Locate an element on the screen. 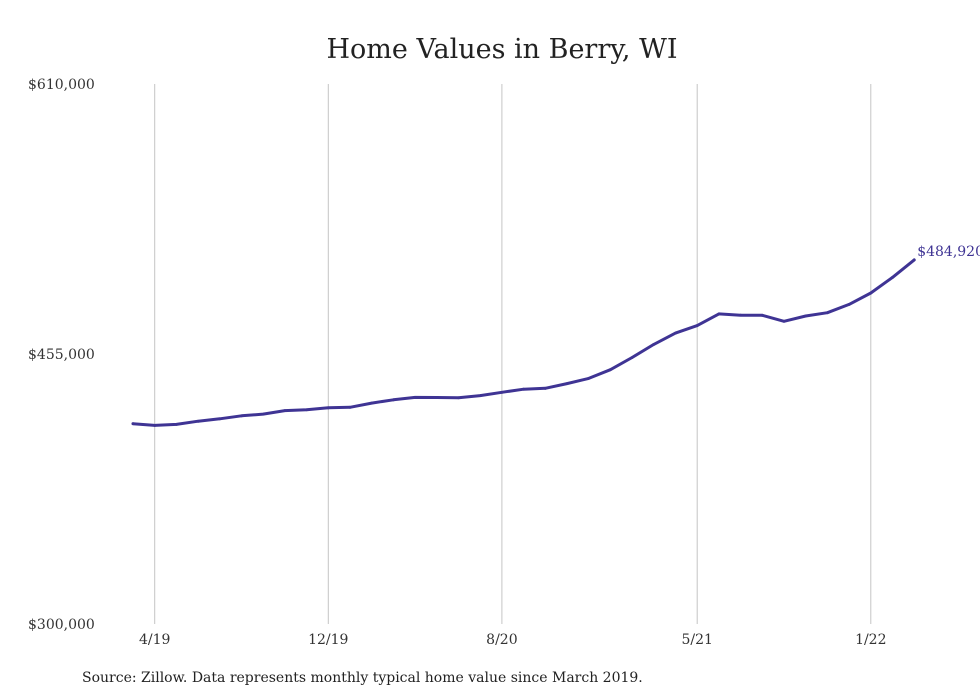 This screenshot has height=699, width=980. x-tick-label: 12/19 is located at coordinates (328, 640).